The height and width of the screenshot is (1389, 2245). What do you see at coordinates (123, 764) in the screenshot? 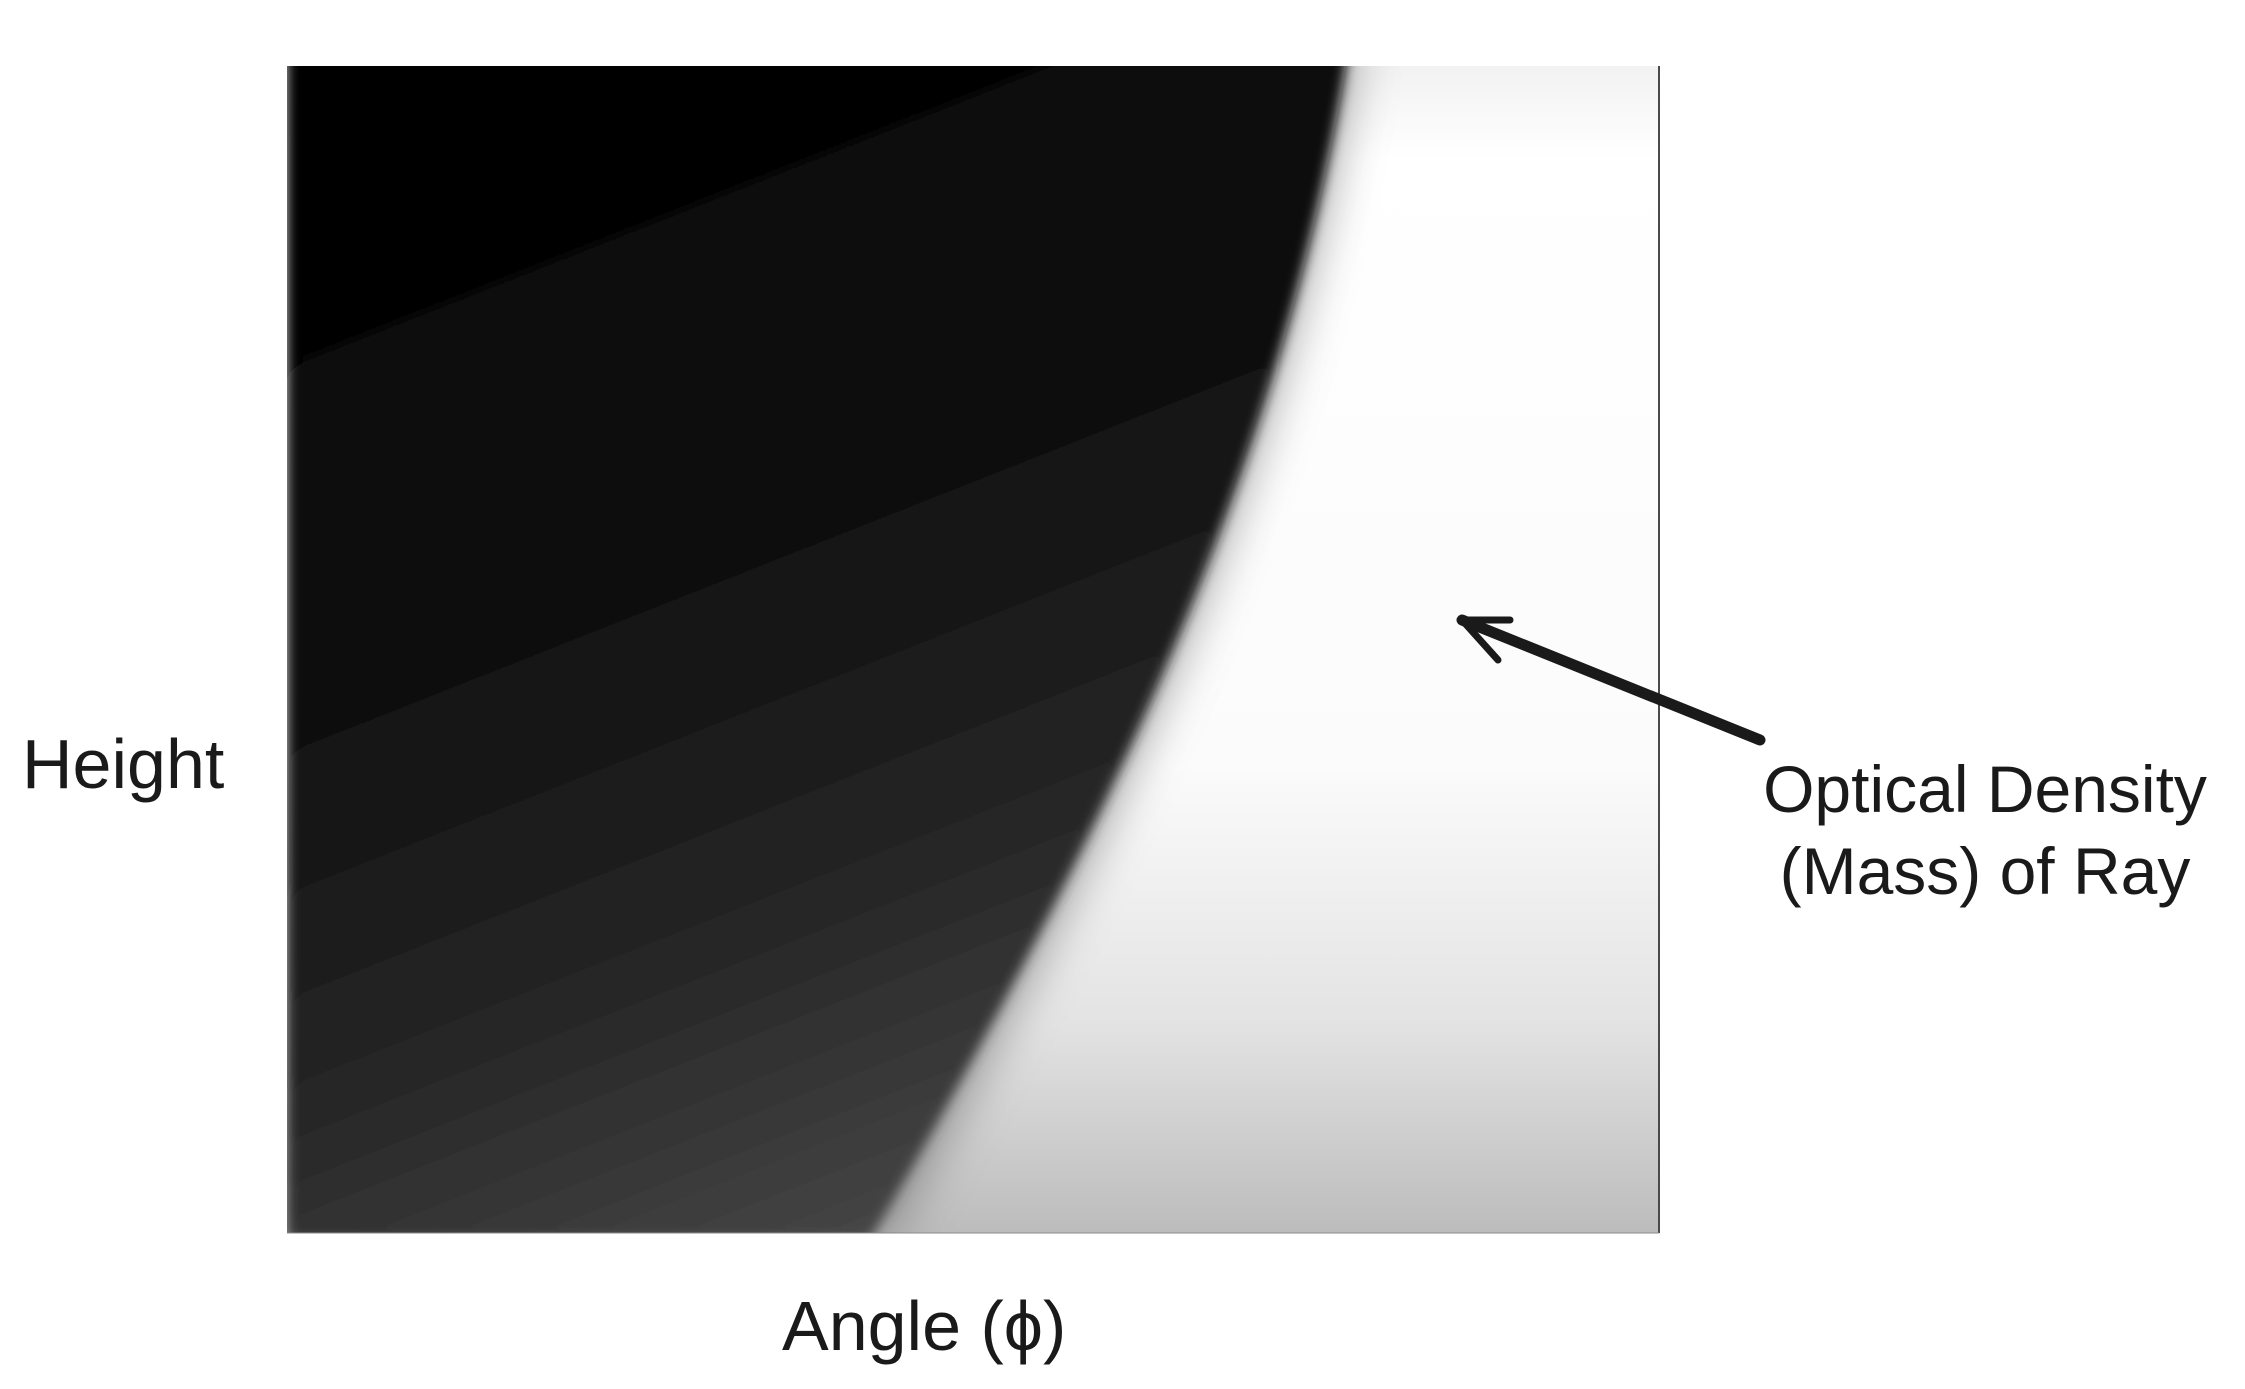
I see `y-axis-label: Height` at bounding box center [123, 764].